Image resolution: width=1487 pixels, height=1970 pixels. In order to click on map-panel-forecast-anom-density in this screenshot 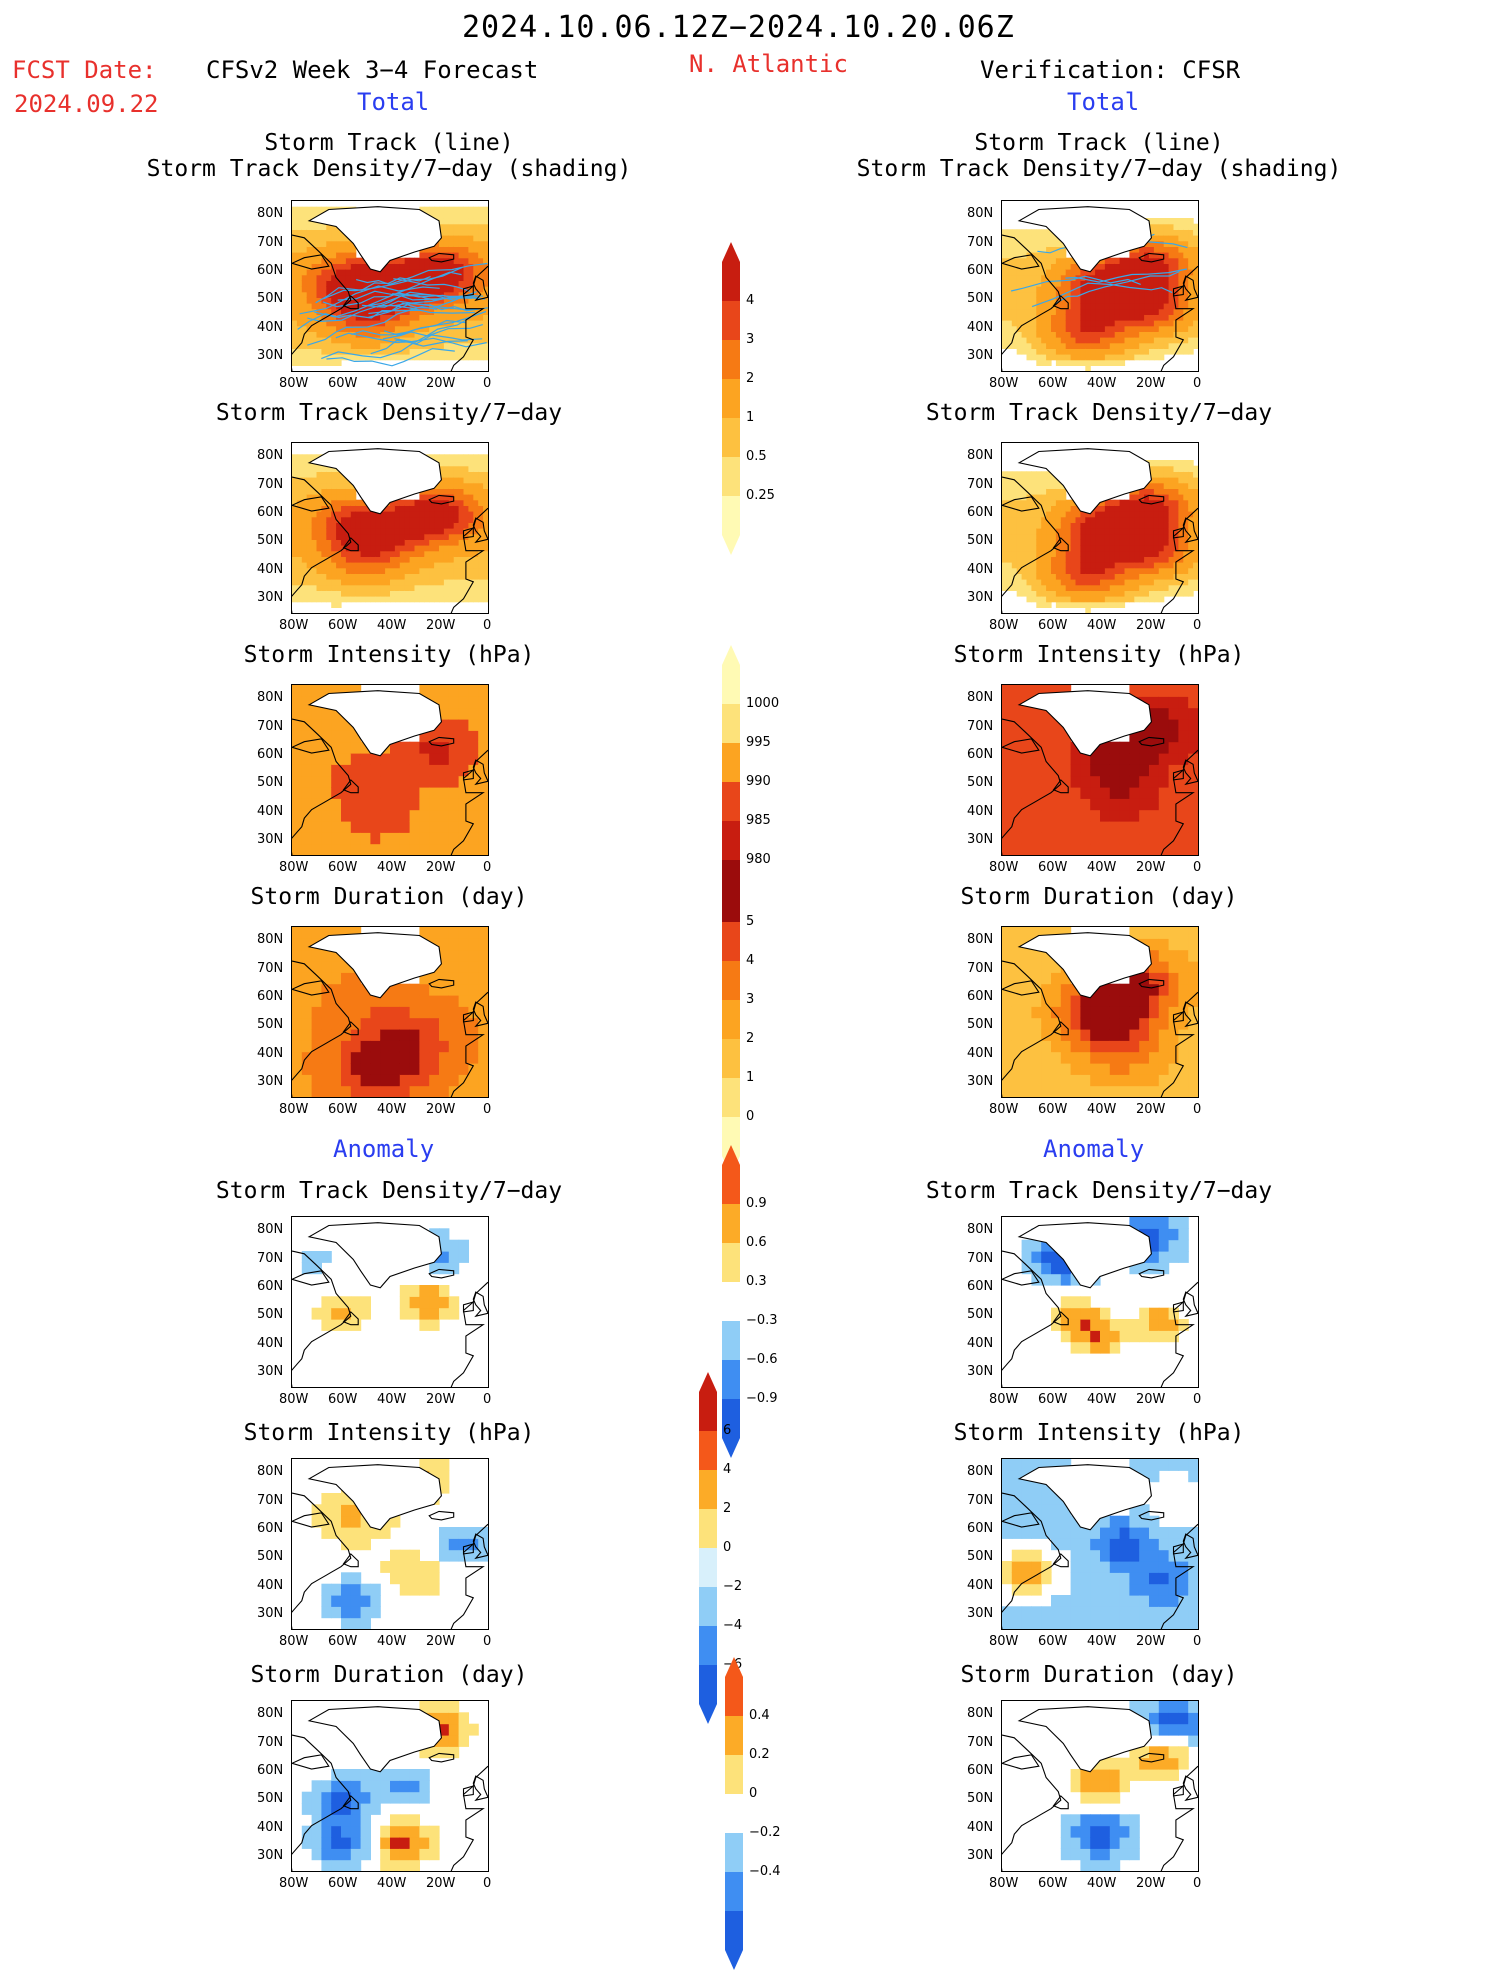, I will do `click(390, 1302)`.